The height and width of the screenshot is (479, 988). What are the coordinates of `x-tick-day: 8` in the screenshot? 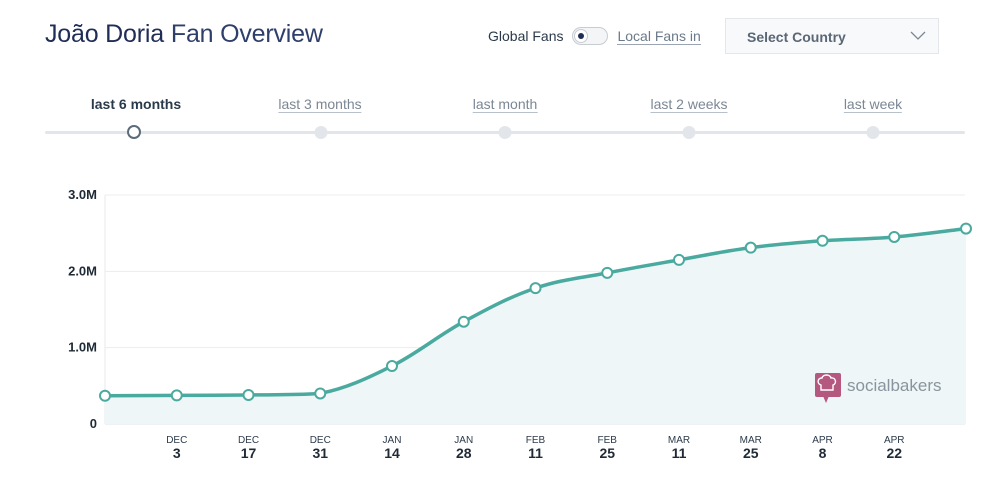 It's located at (823, 453).